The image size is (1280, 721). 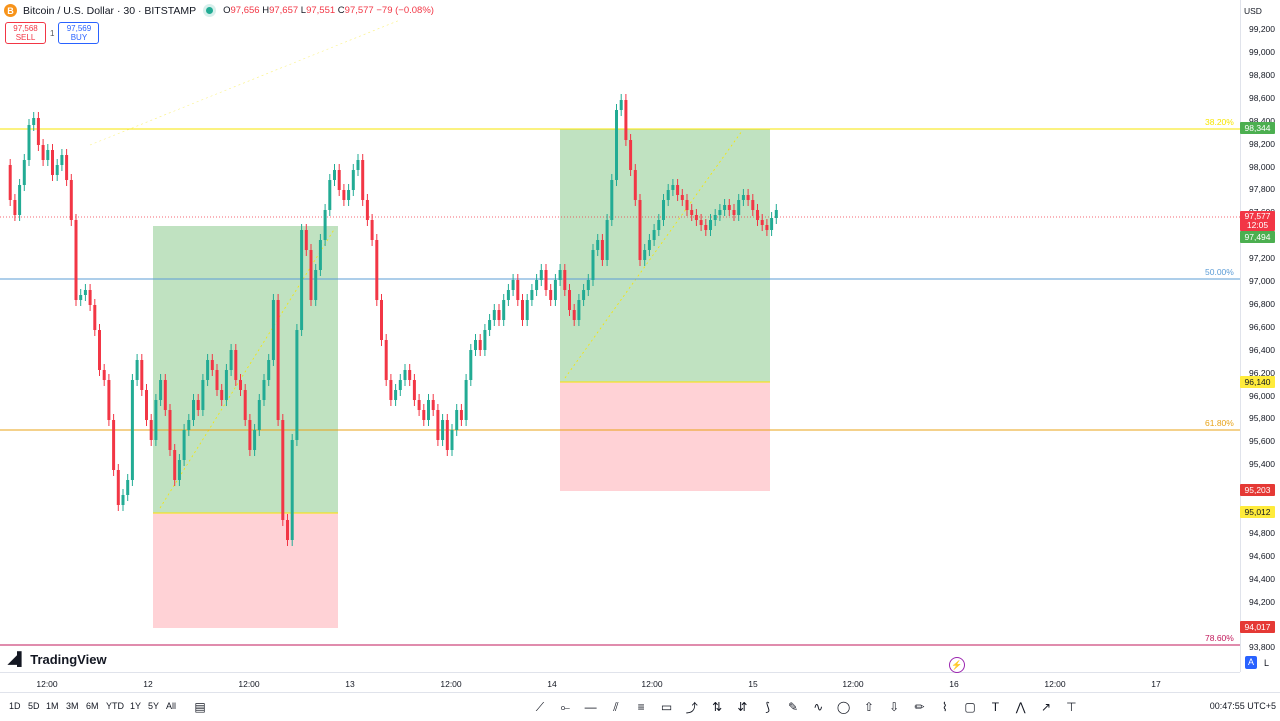 What do you see at coordinates (110, 10) in the screenshot?
I see `symbol-title: Bitcoin / U.S. Dollar · 30 · BITSTAMP` at bounding box center [110, 10].